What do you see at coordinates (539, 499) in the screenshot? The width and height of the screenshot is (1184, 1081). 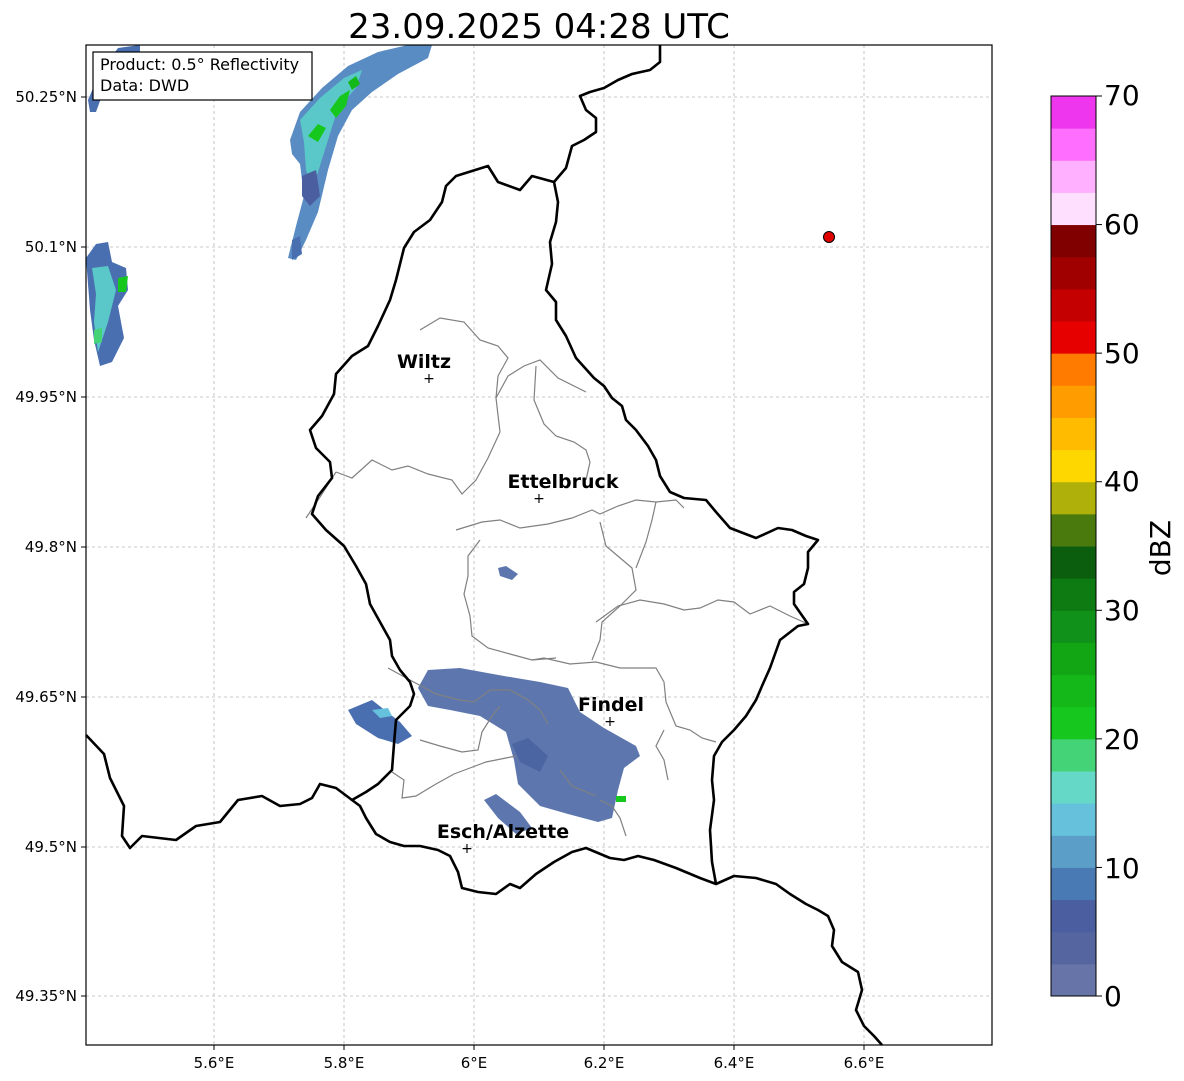 I see `city-marker-ettelbruck: +` at bounding box center [539, 499].